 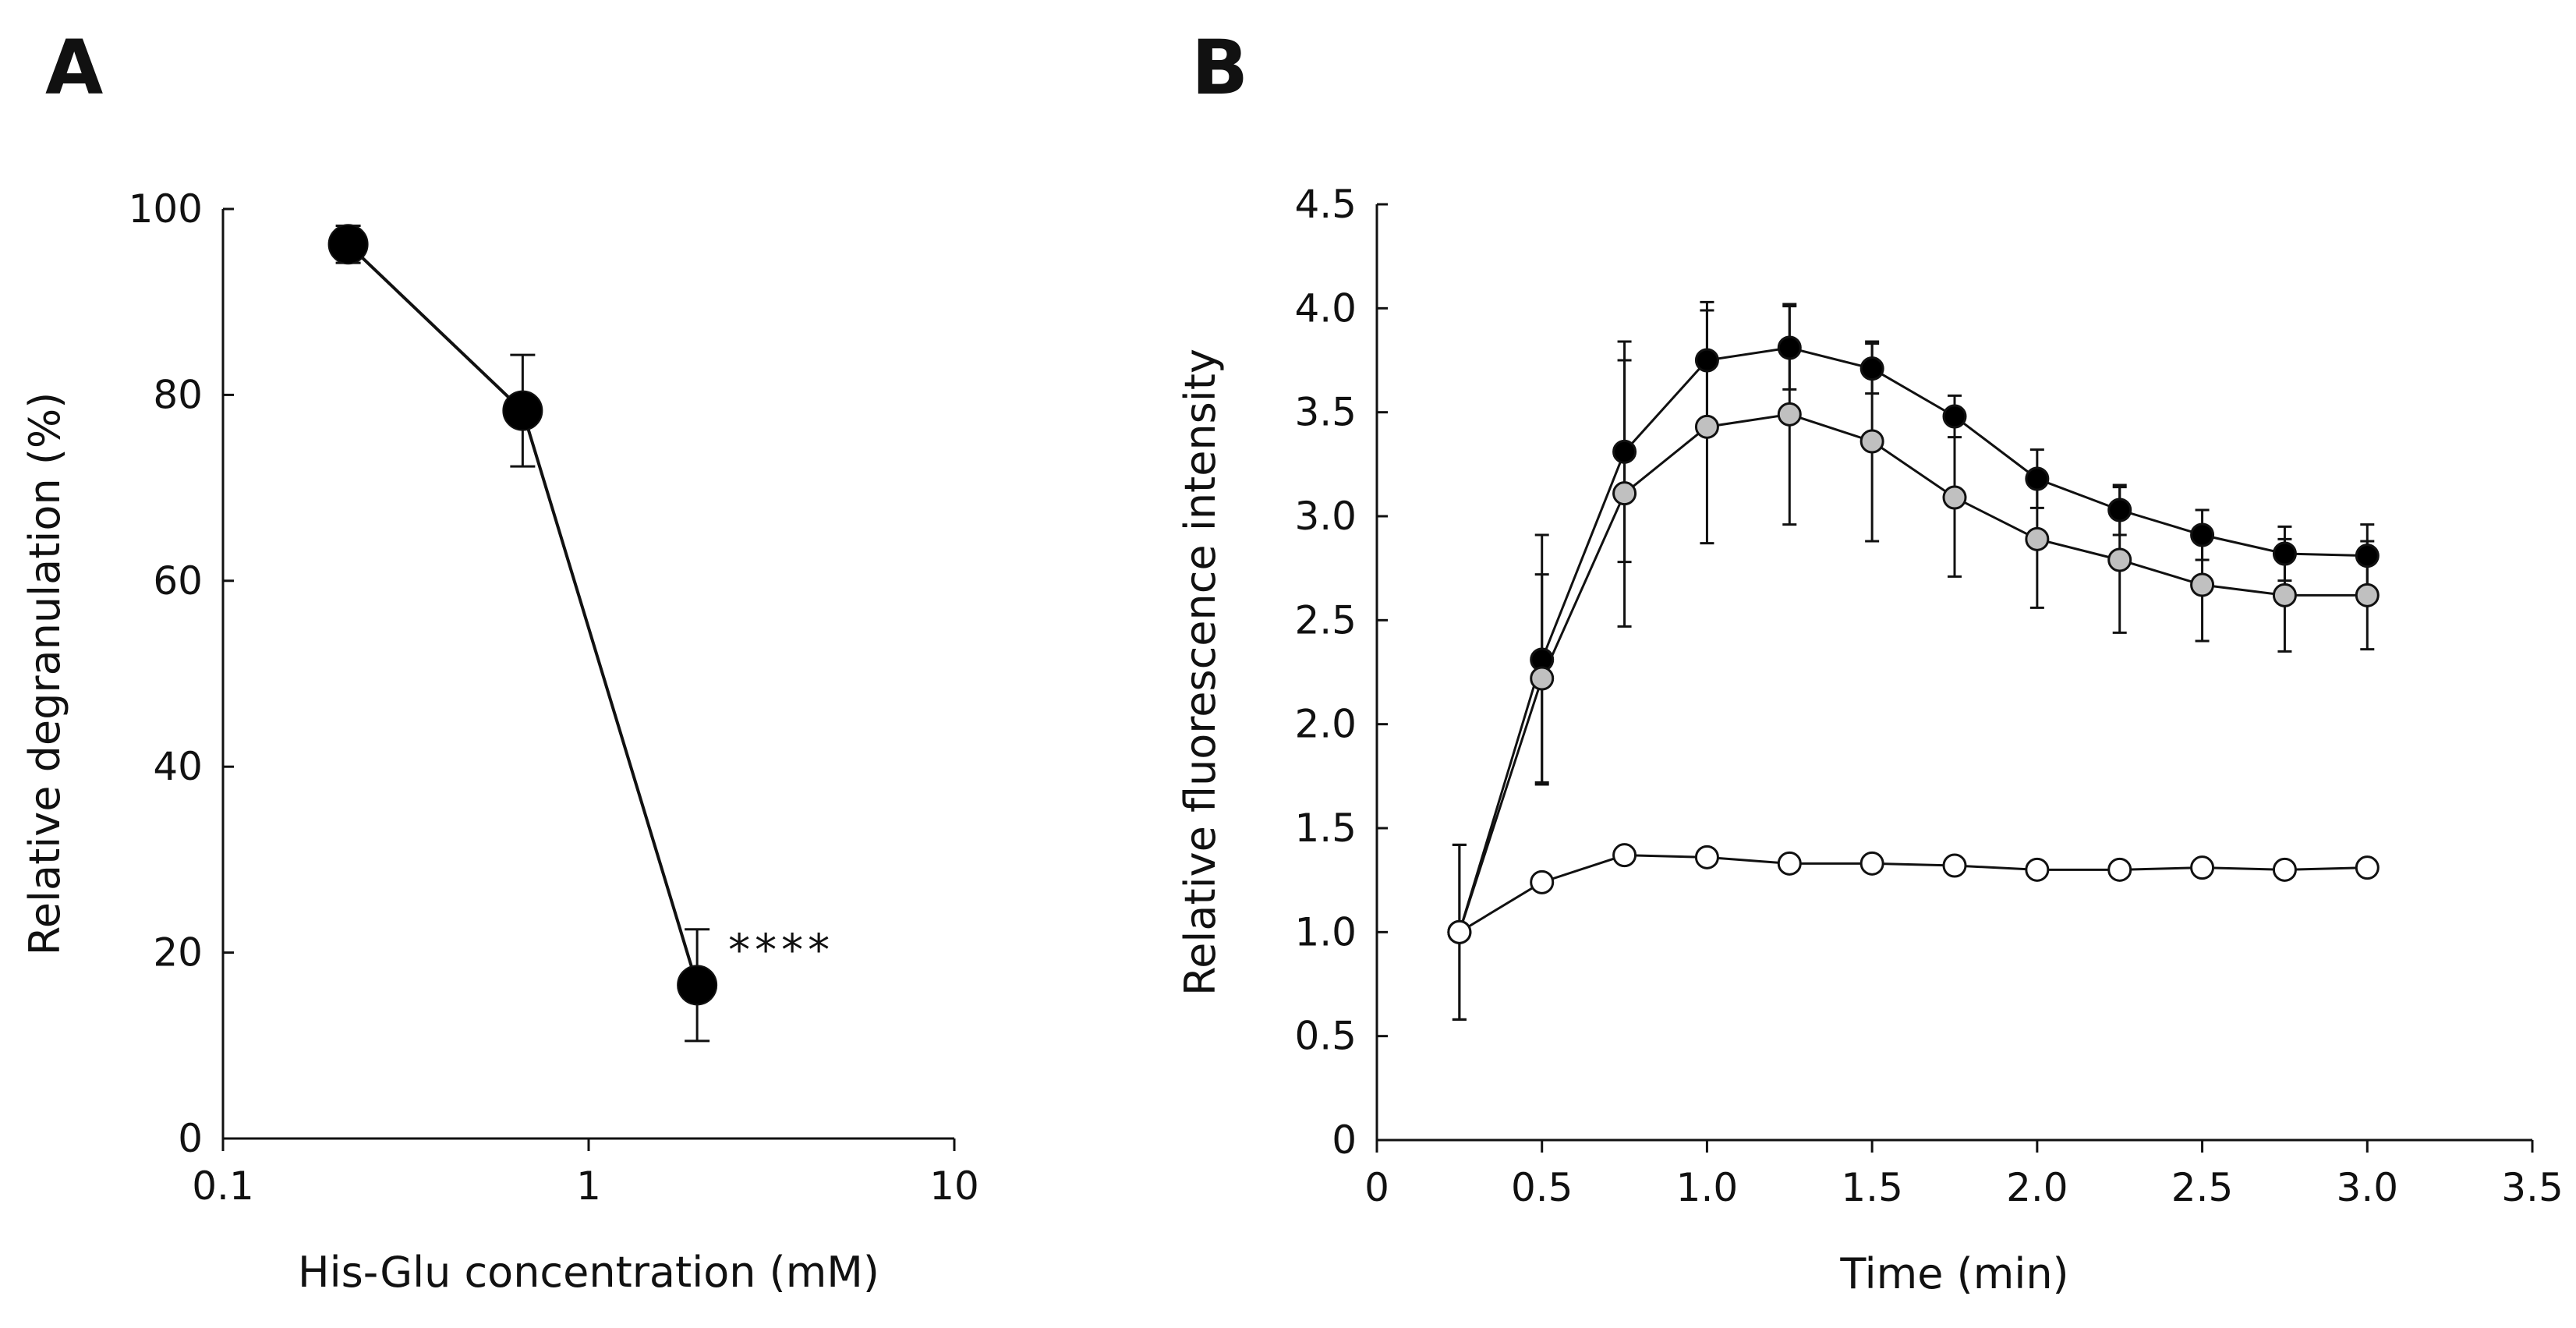 What do you see at coordinates (178, 395) in the screenshot?
I see `y-tick-label: 80` at bounding box center [178, 395].